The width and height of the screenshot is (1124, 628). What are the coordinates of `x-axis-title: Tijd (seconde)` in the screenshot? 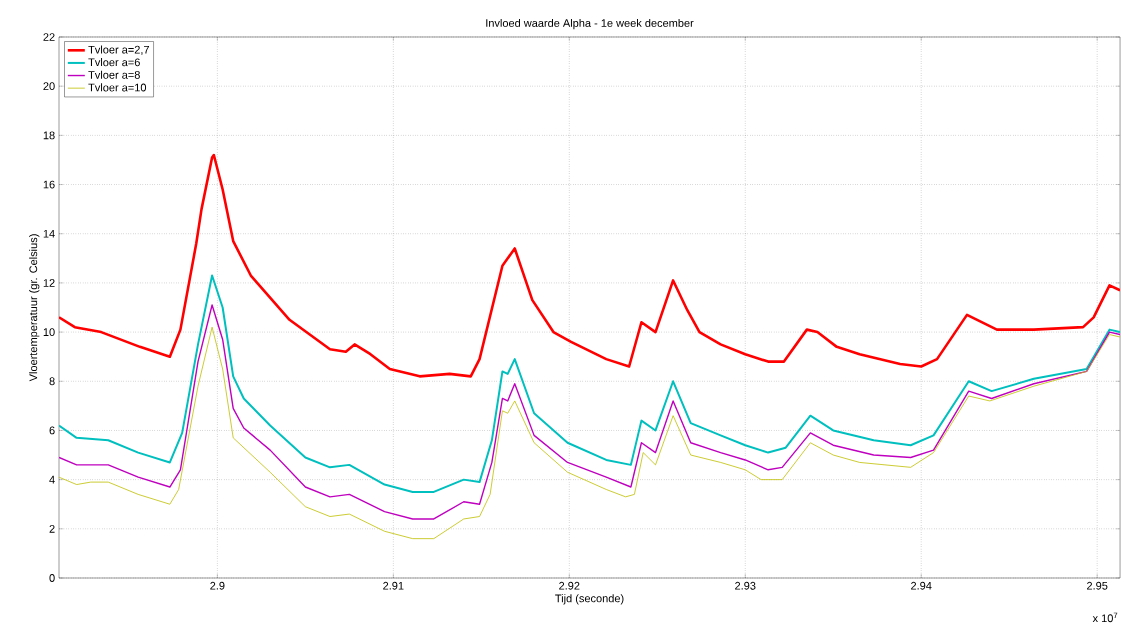 It's located at (589, 599).